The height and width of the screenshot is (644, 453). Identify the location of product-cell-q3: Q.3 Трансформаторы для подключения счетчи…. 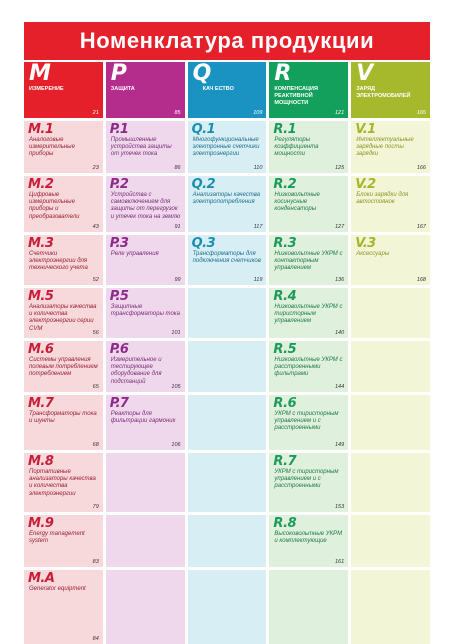
(227, 260).